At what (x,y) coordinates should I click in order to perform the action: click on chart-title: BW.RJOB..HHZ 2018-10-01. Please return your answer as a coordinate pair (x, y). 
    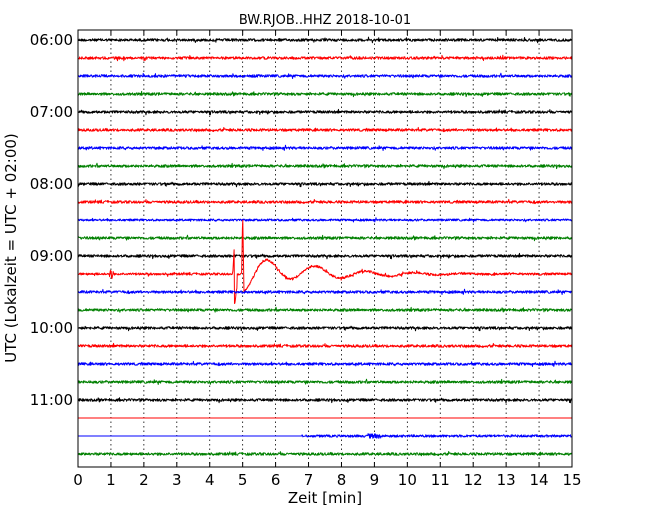
    Looking at the image, I should click on (325, 20).